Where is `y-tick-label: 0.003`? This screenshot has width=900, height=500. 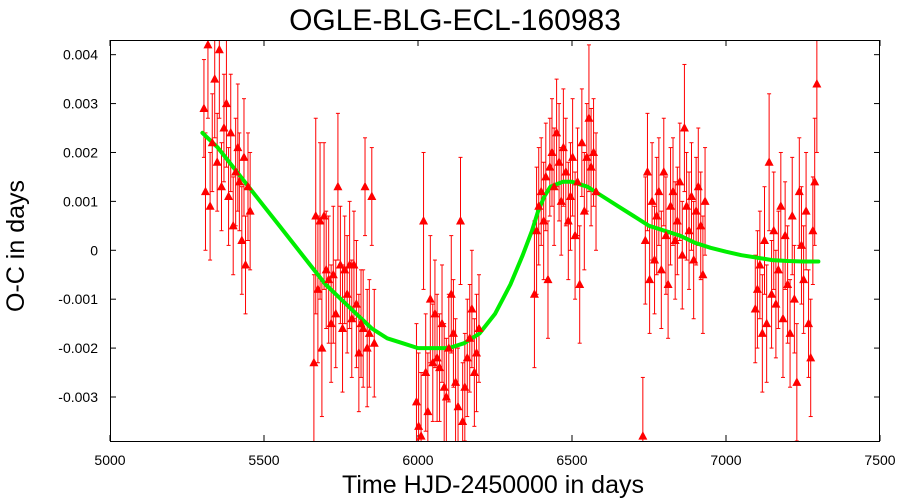 y-tick-label: 0.003 is located at coordinates (80, 104).